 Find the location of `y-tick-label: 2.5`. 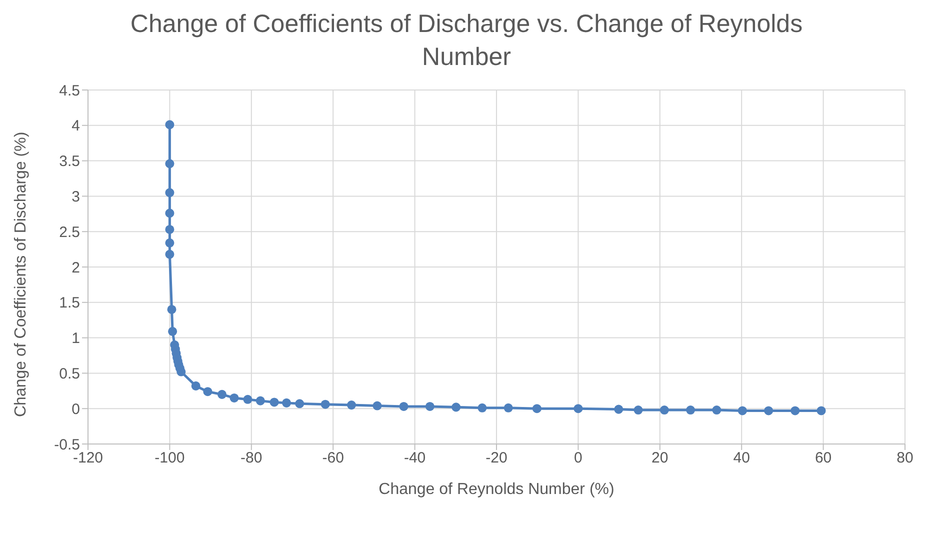

y-tick-label: 2.5 is located at coordinates (69, 232).